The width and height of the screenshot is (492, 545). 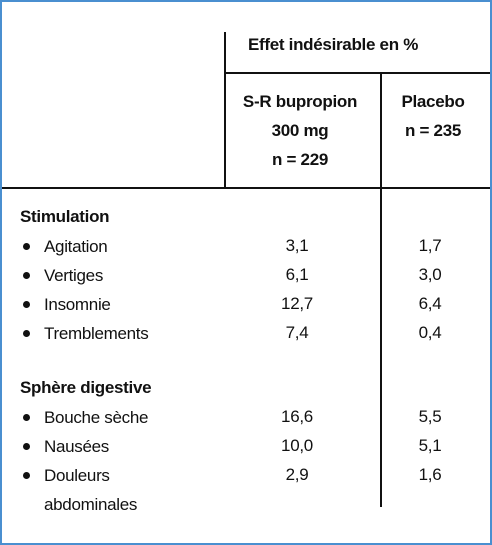 What do you see at coordinates (297, 274) in the screenshot?
I see `cell-value: 6,1` at bounding box center [297, 274].